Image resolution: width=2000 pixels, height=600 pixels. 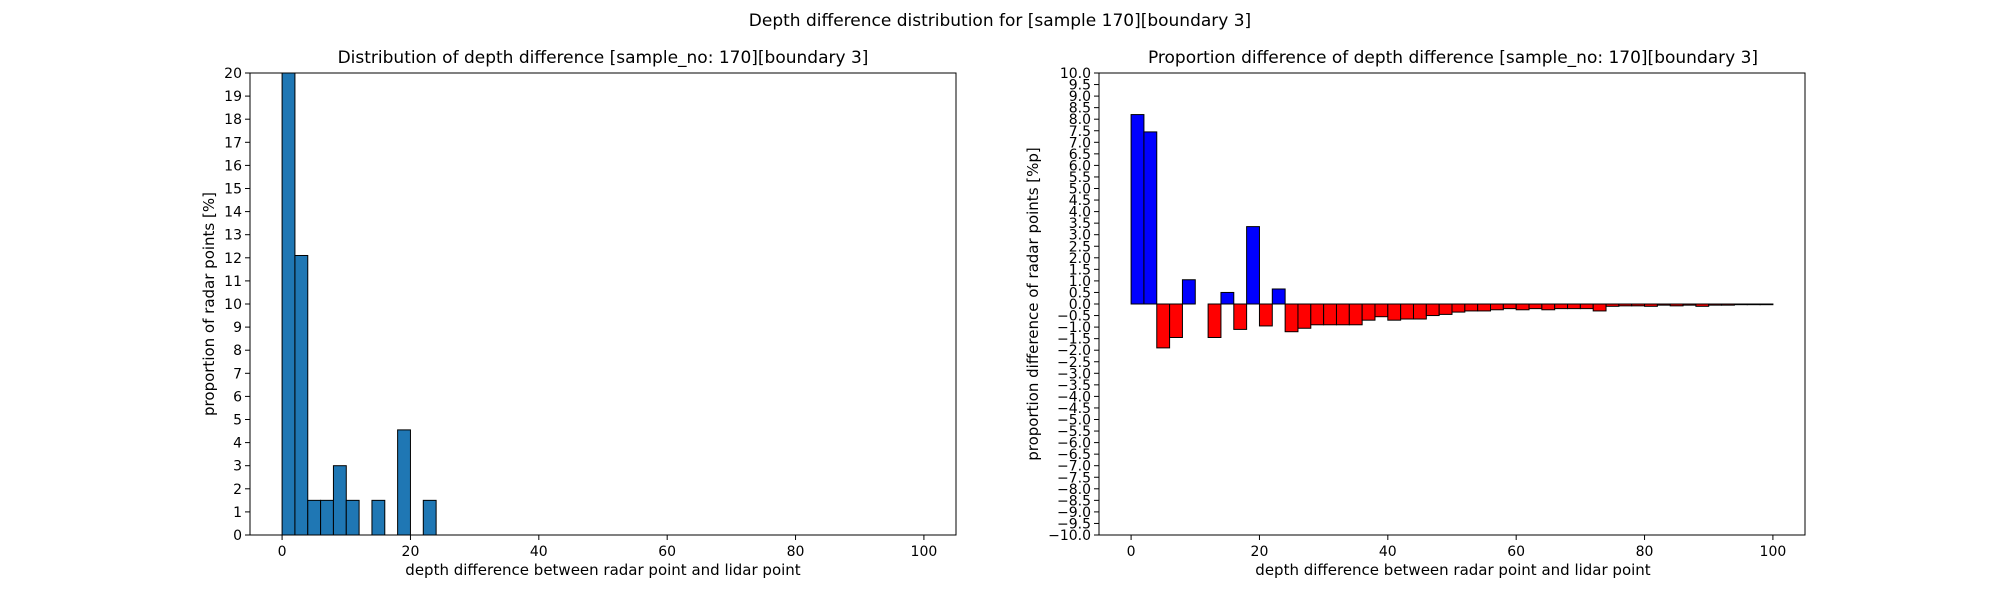 I want to click on proportion-difference-y-tick-label: 7.5, so click(x=1080, y=132).